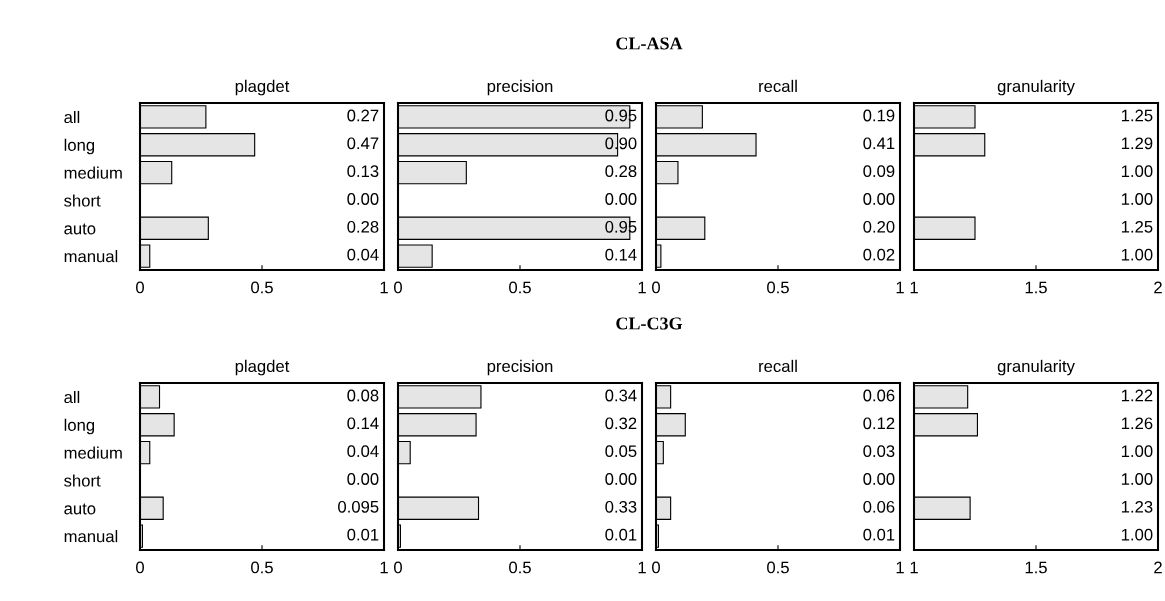 The height and width of the screenshot is (601, 1165). Describe the element at coordinates (358, 506) in the screenshot. I see `data-label: 0.095` at that location.